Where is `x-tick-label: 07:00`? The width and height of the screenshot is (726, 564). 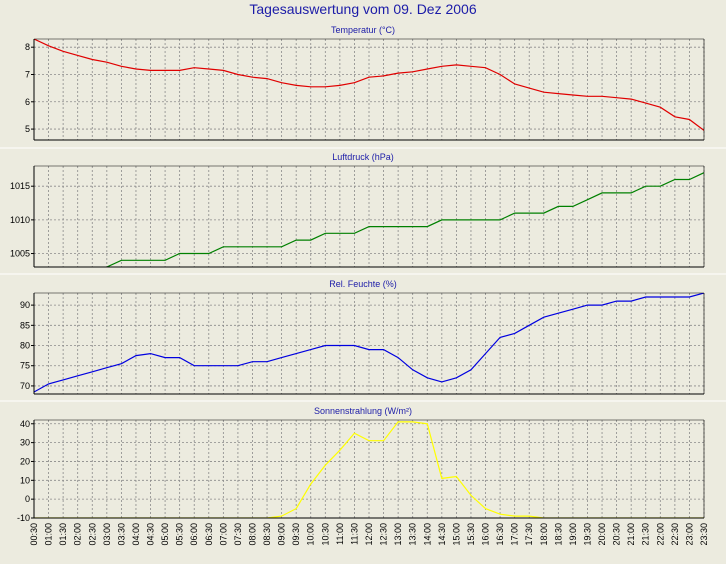
x-tick-label: 07:00 is located at coordinates (223, 534).